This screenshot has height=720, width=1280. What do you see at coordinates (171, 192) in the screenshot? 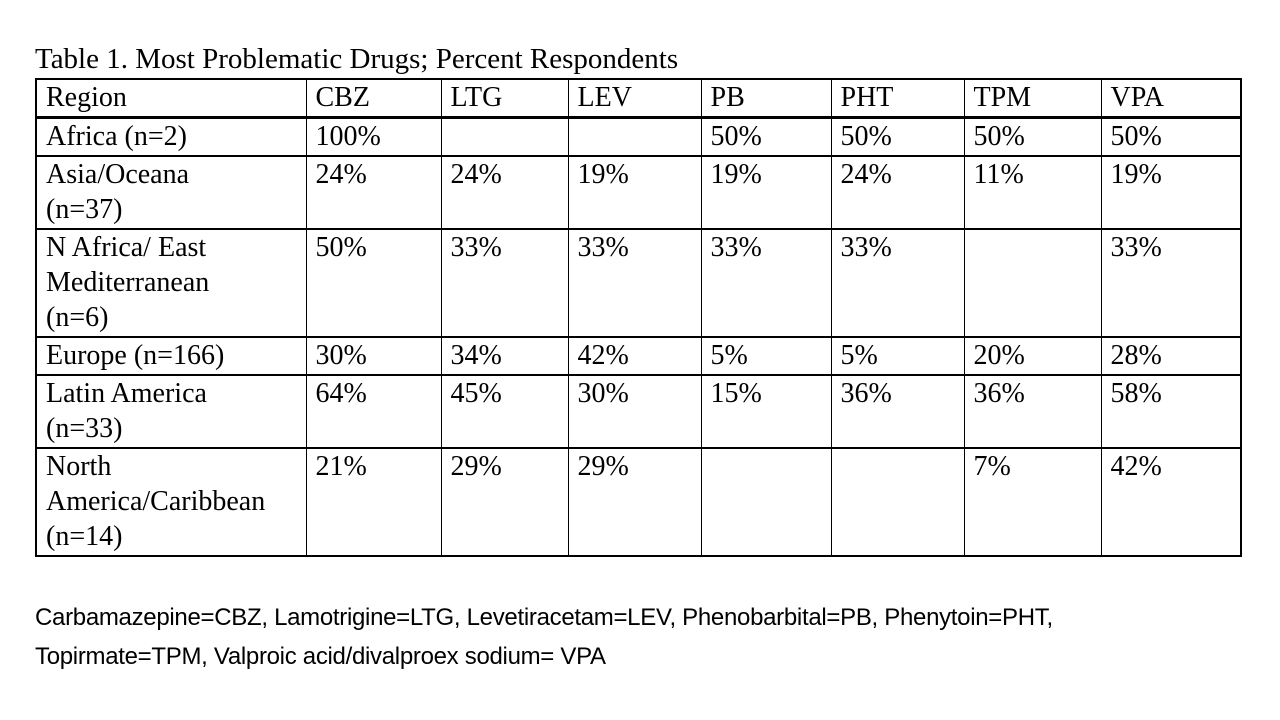
I see `region-cell: Asia/Oceana (n=37)` at bounding box center [171, 192].